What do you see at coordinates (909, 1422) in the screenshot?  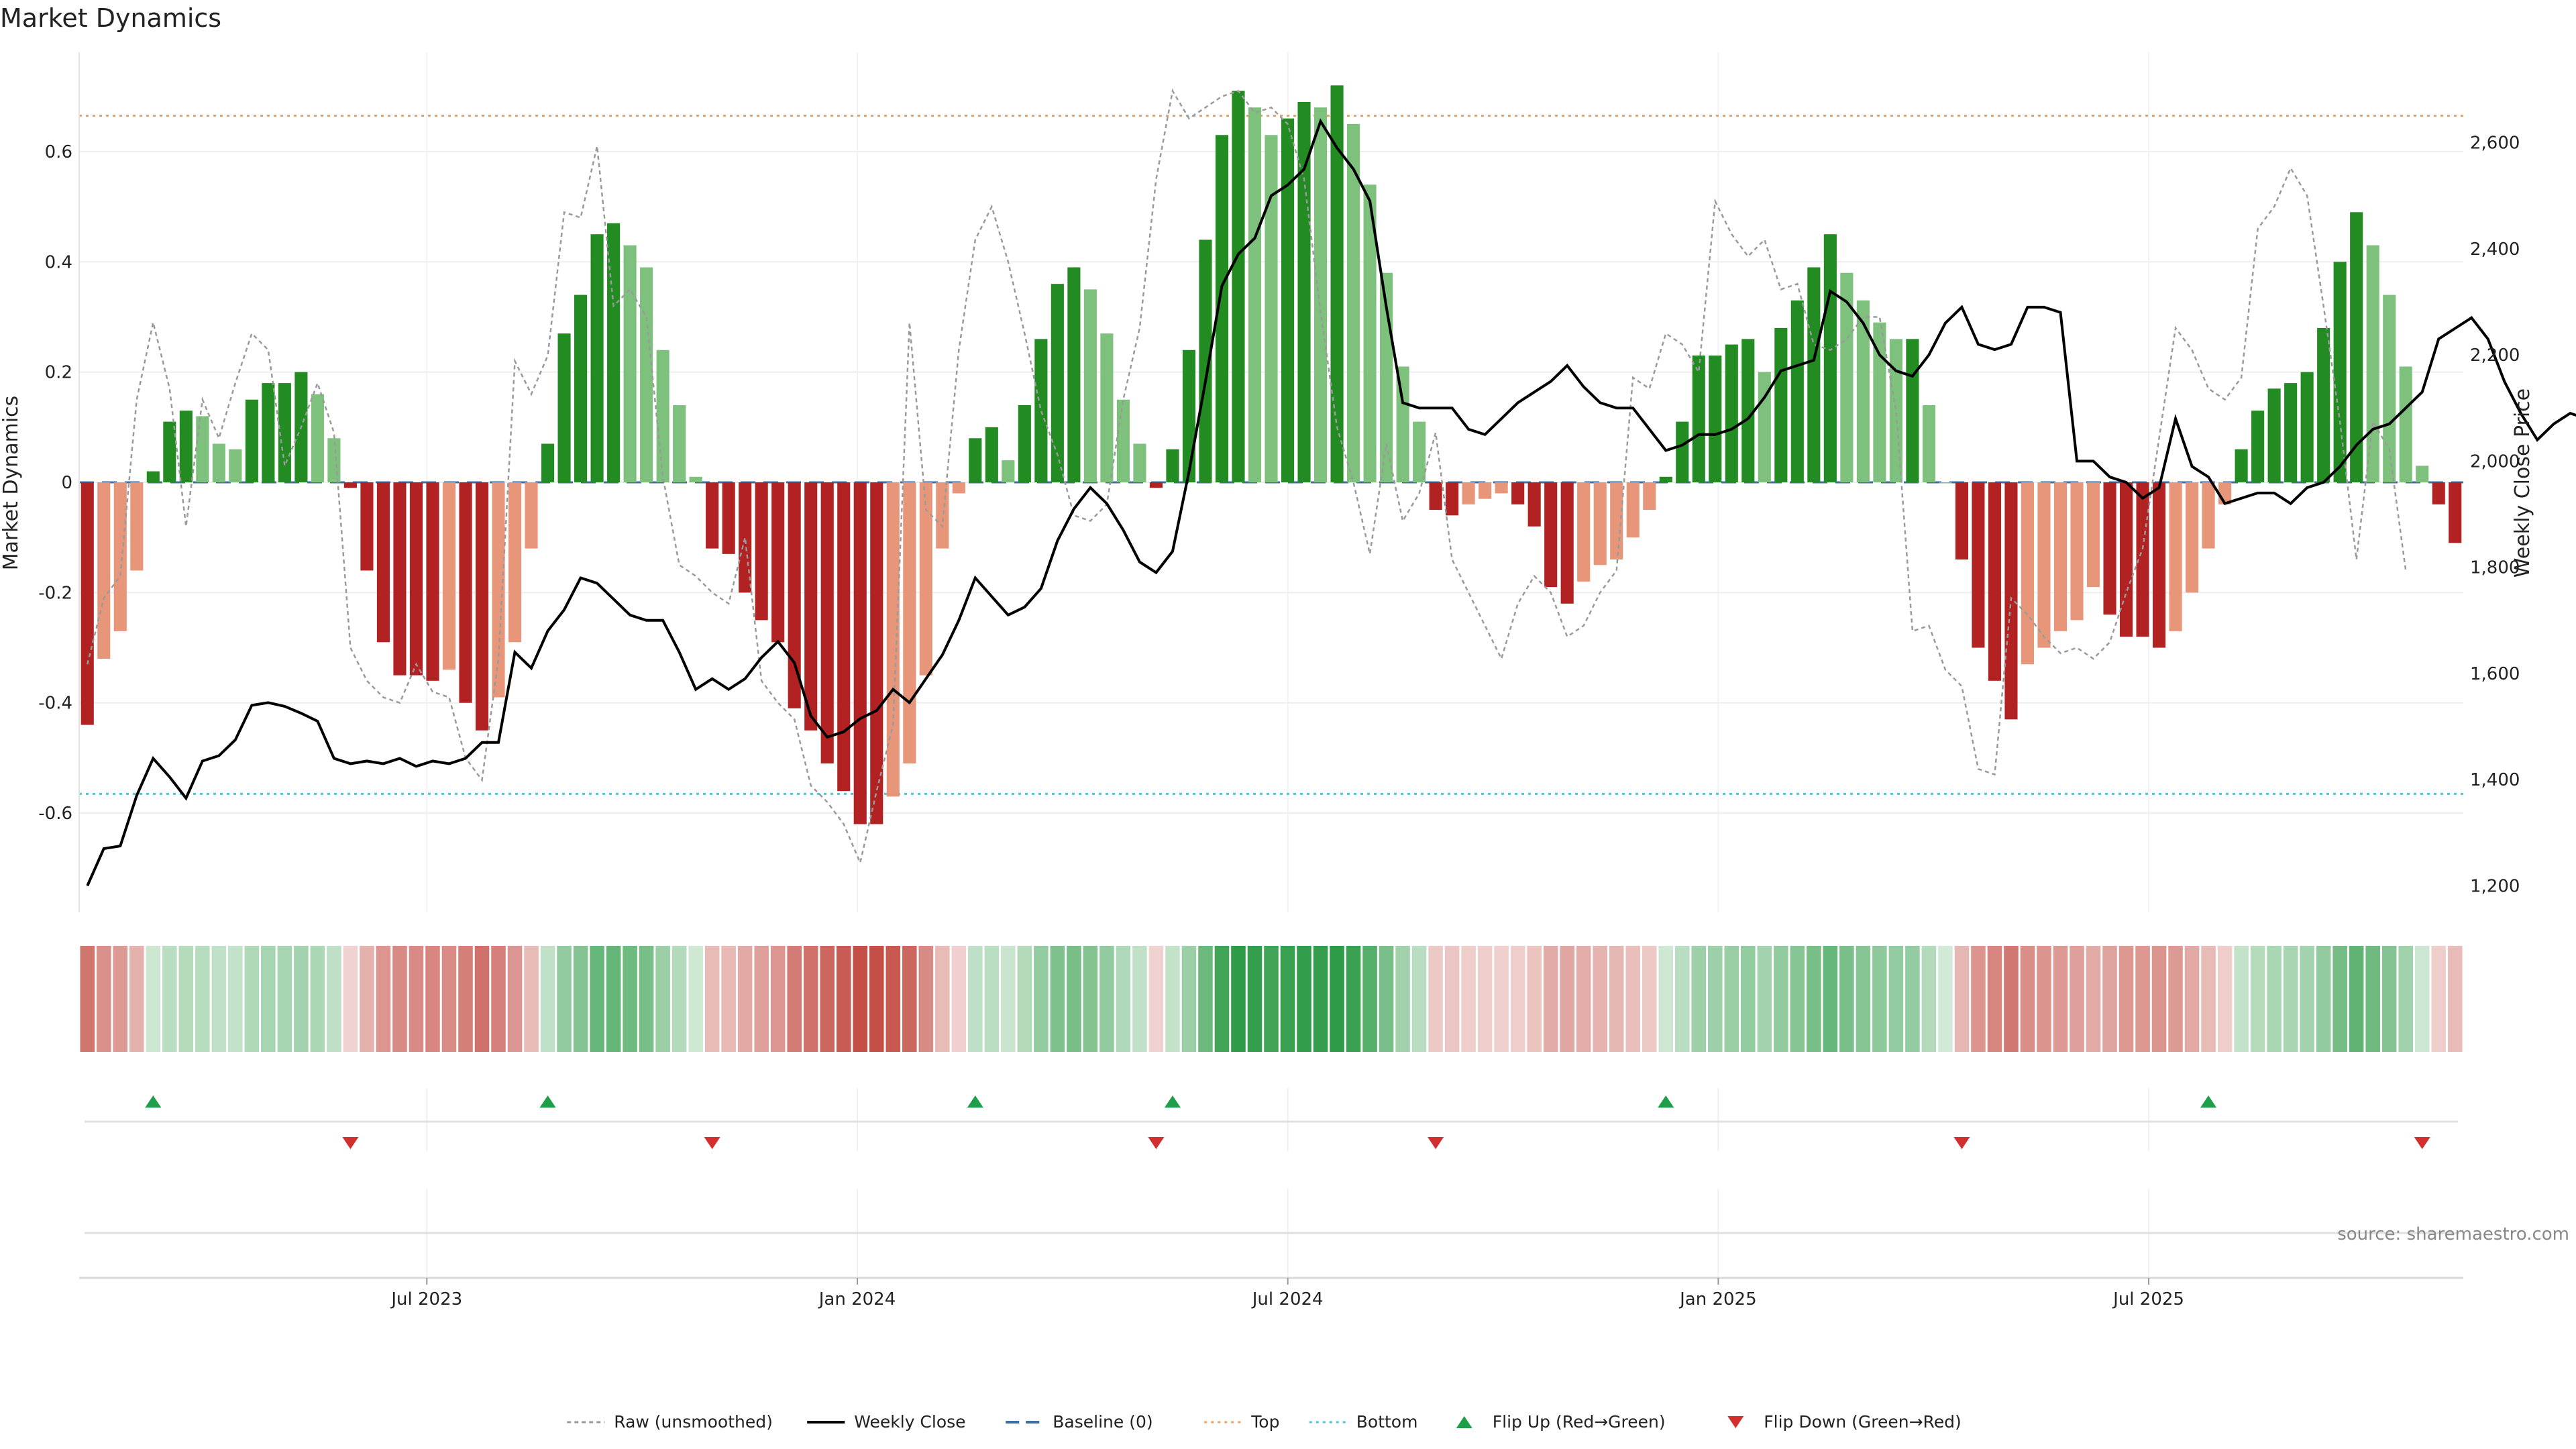 I see `legend-label: Weekly Close` at bounding box center [909, 1422].